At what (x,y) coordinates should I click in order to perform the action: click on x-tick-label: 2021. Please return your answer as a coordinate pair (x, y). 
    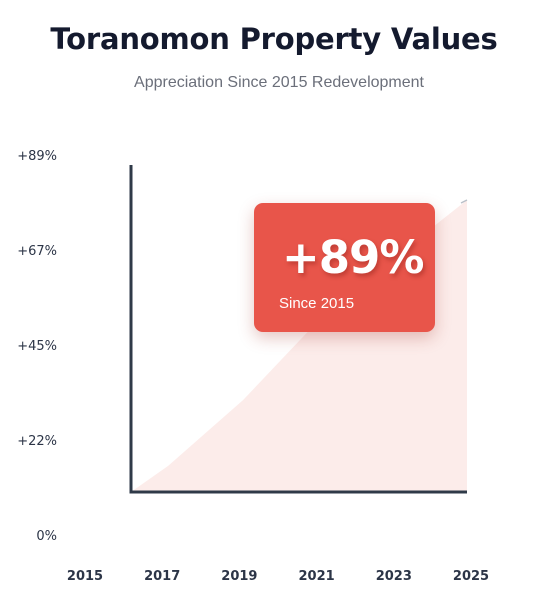
    Looking at the image, I should click on (317, 576).